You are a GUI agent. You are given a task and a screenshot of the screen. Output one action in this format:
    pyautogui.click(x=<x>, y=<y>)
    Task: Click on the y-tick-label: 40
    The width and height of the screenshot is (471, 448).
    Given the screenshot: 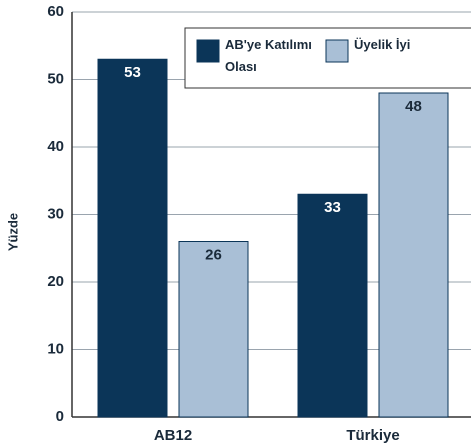 What is the action you would take?
    pyautogui.click(x=55, y=146)
    